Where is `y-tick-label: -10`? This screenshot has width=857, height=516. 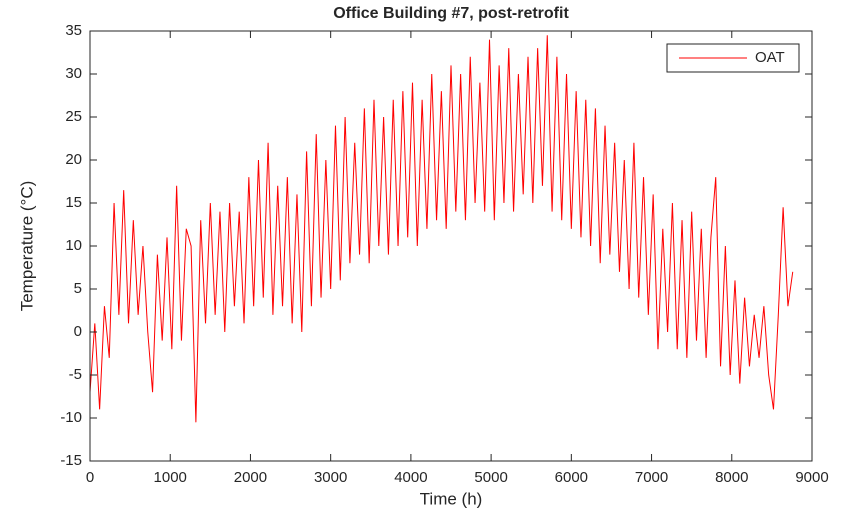 y-tick-label: -10 is located at coordinates (71, 417).